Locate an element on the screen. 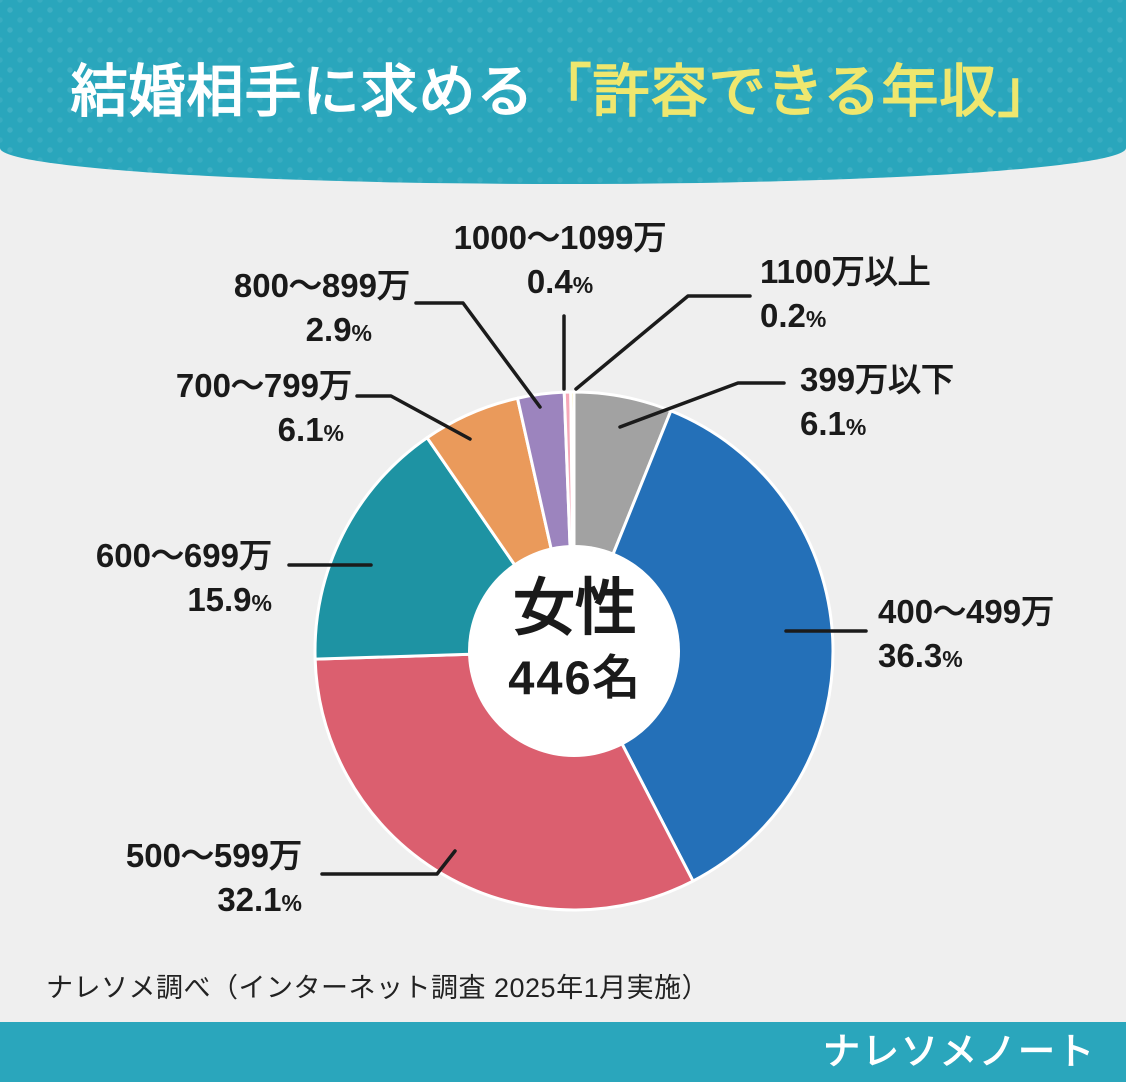 The width and height of the screenshot is (1126, 1082). label-800-899: 800〜899万 2.9% is located at coordinates (316, 307).